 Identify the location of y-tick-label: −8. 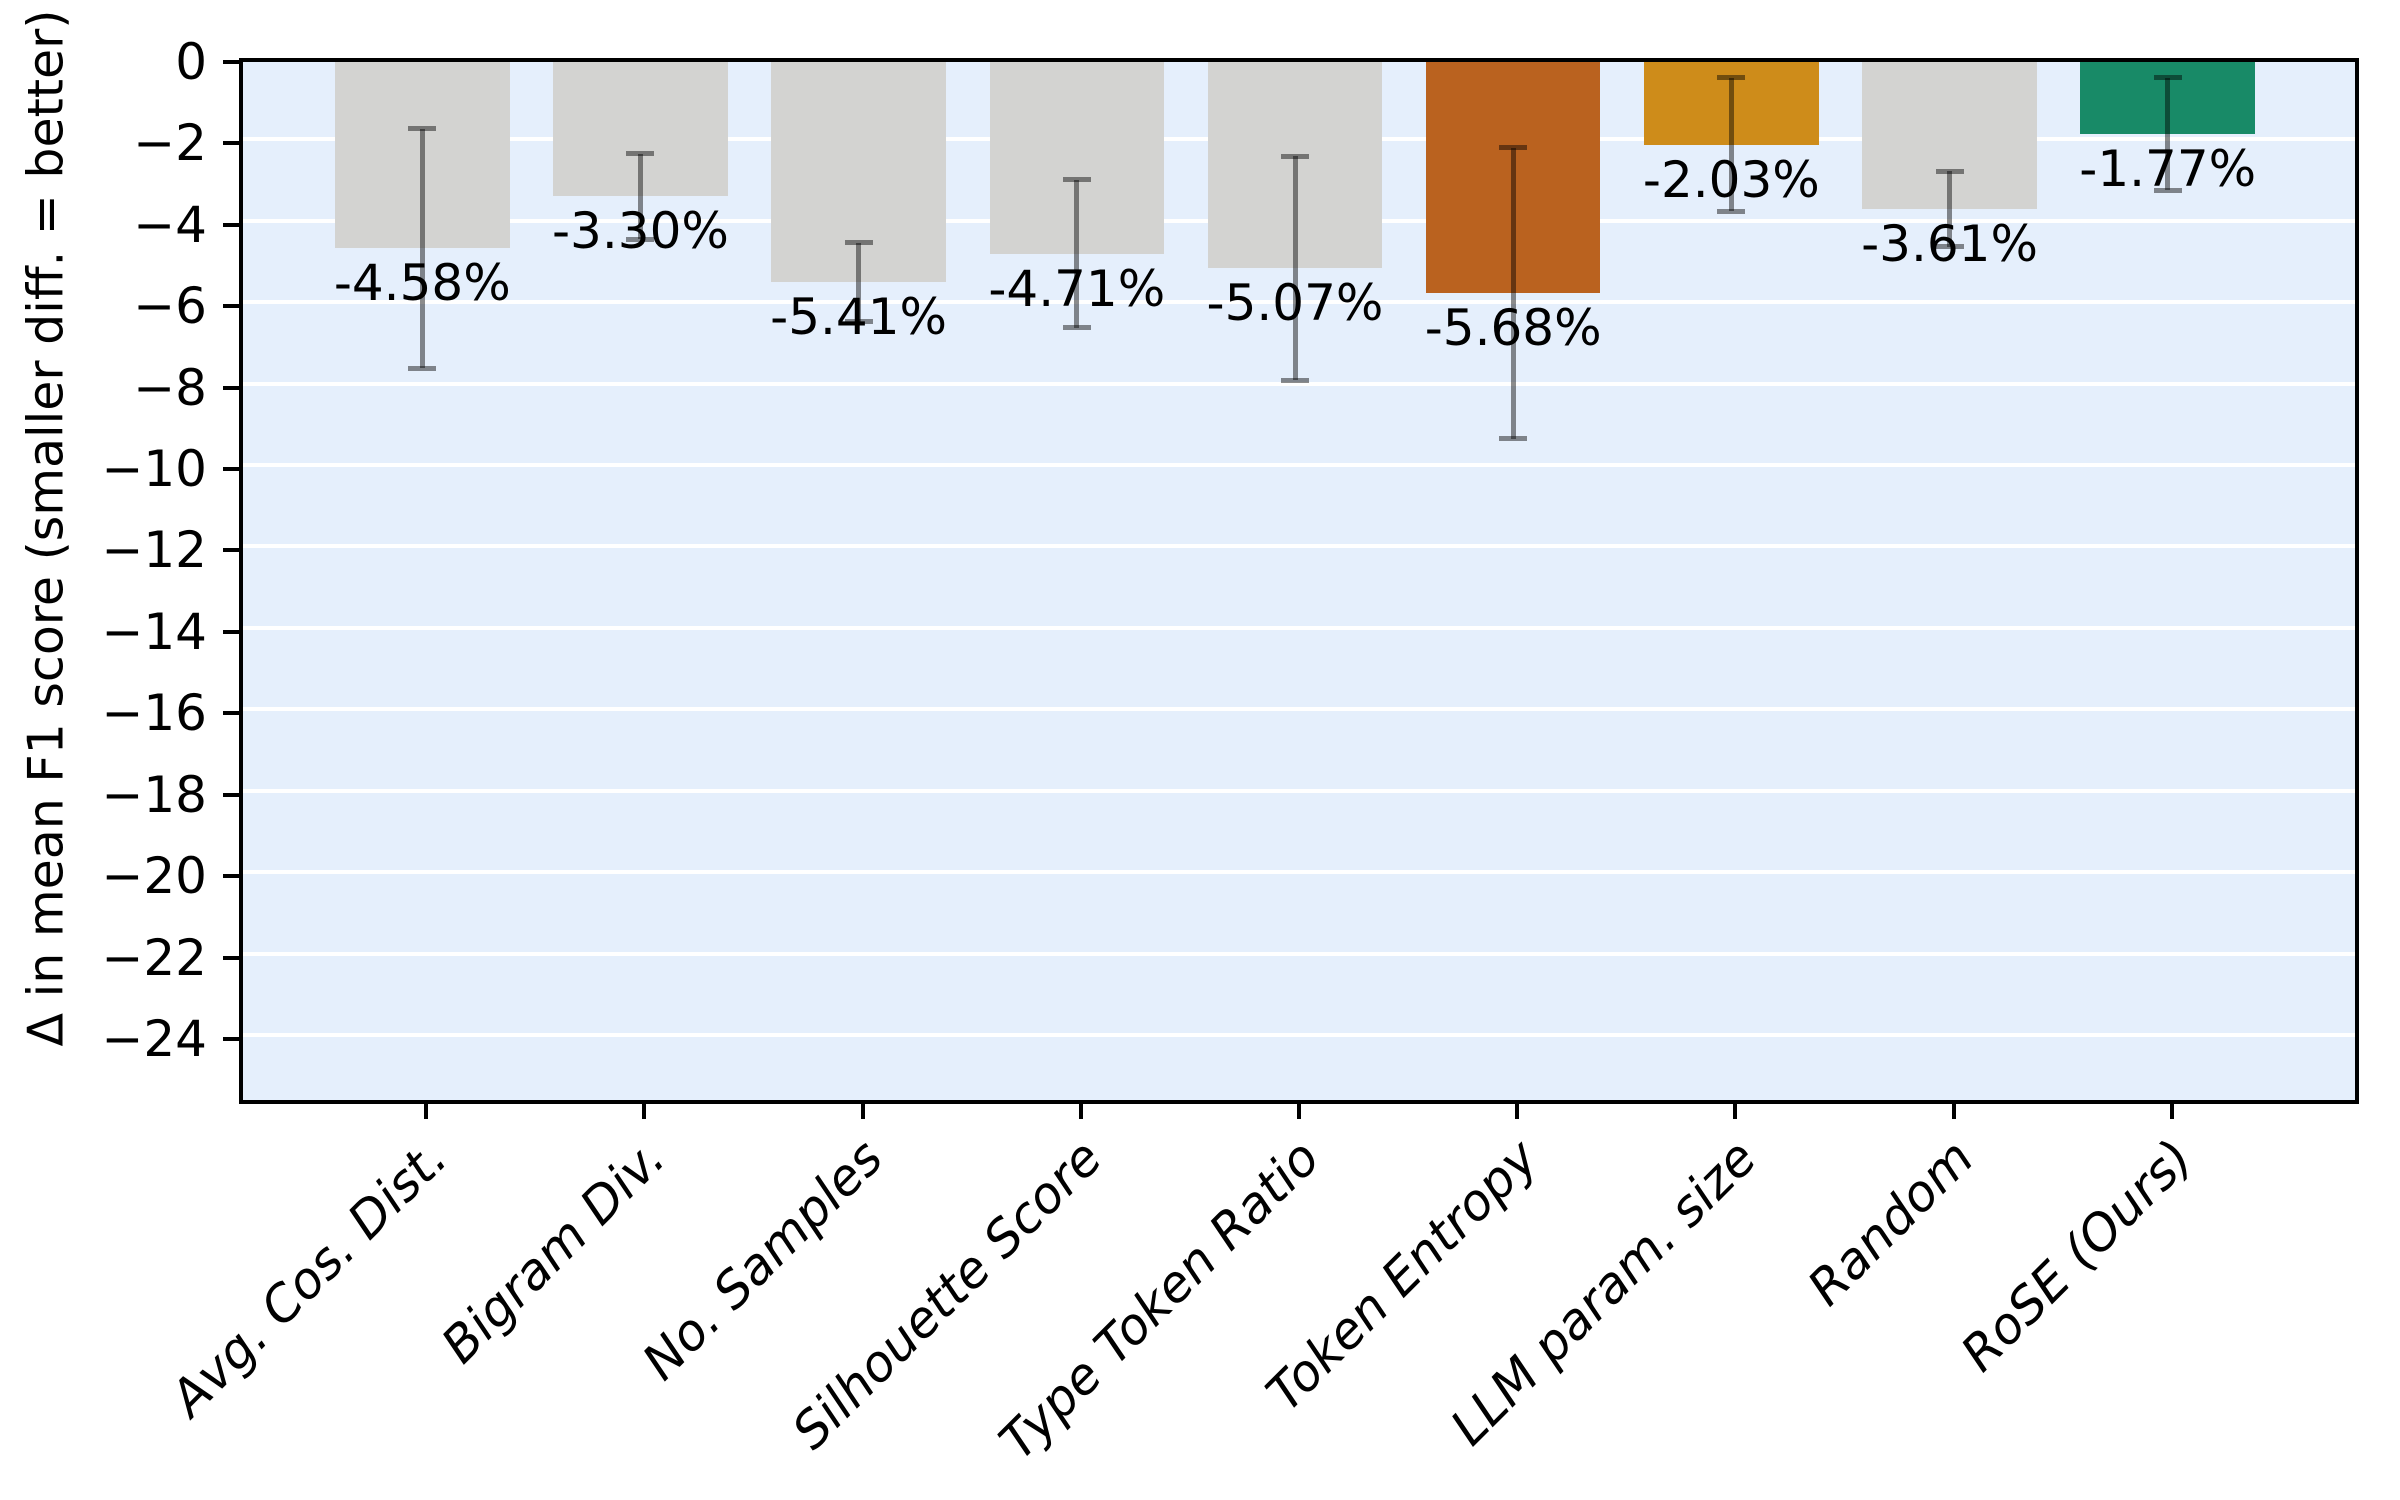
(170, 387).